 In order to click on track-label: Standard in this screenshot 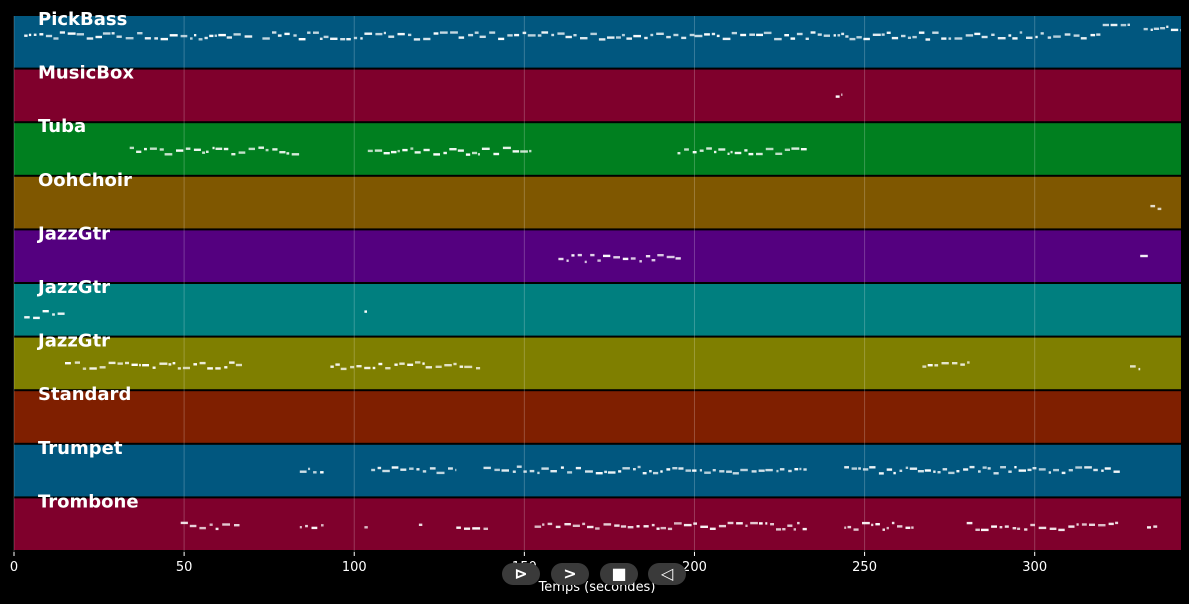, I will do `click(84, 394)`.